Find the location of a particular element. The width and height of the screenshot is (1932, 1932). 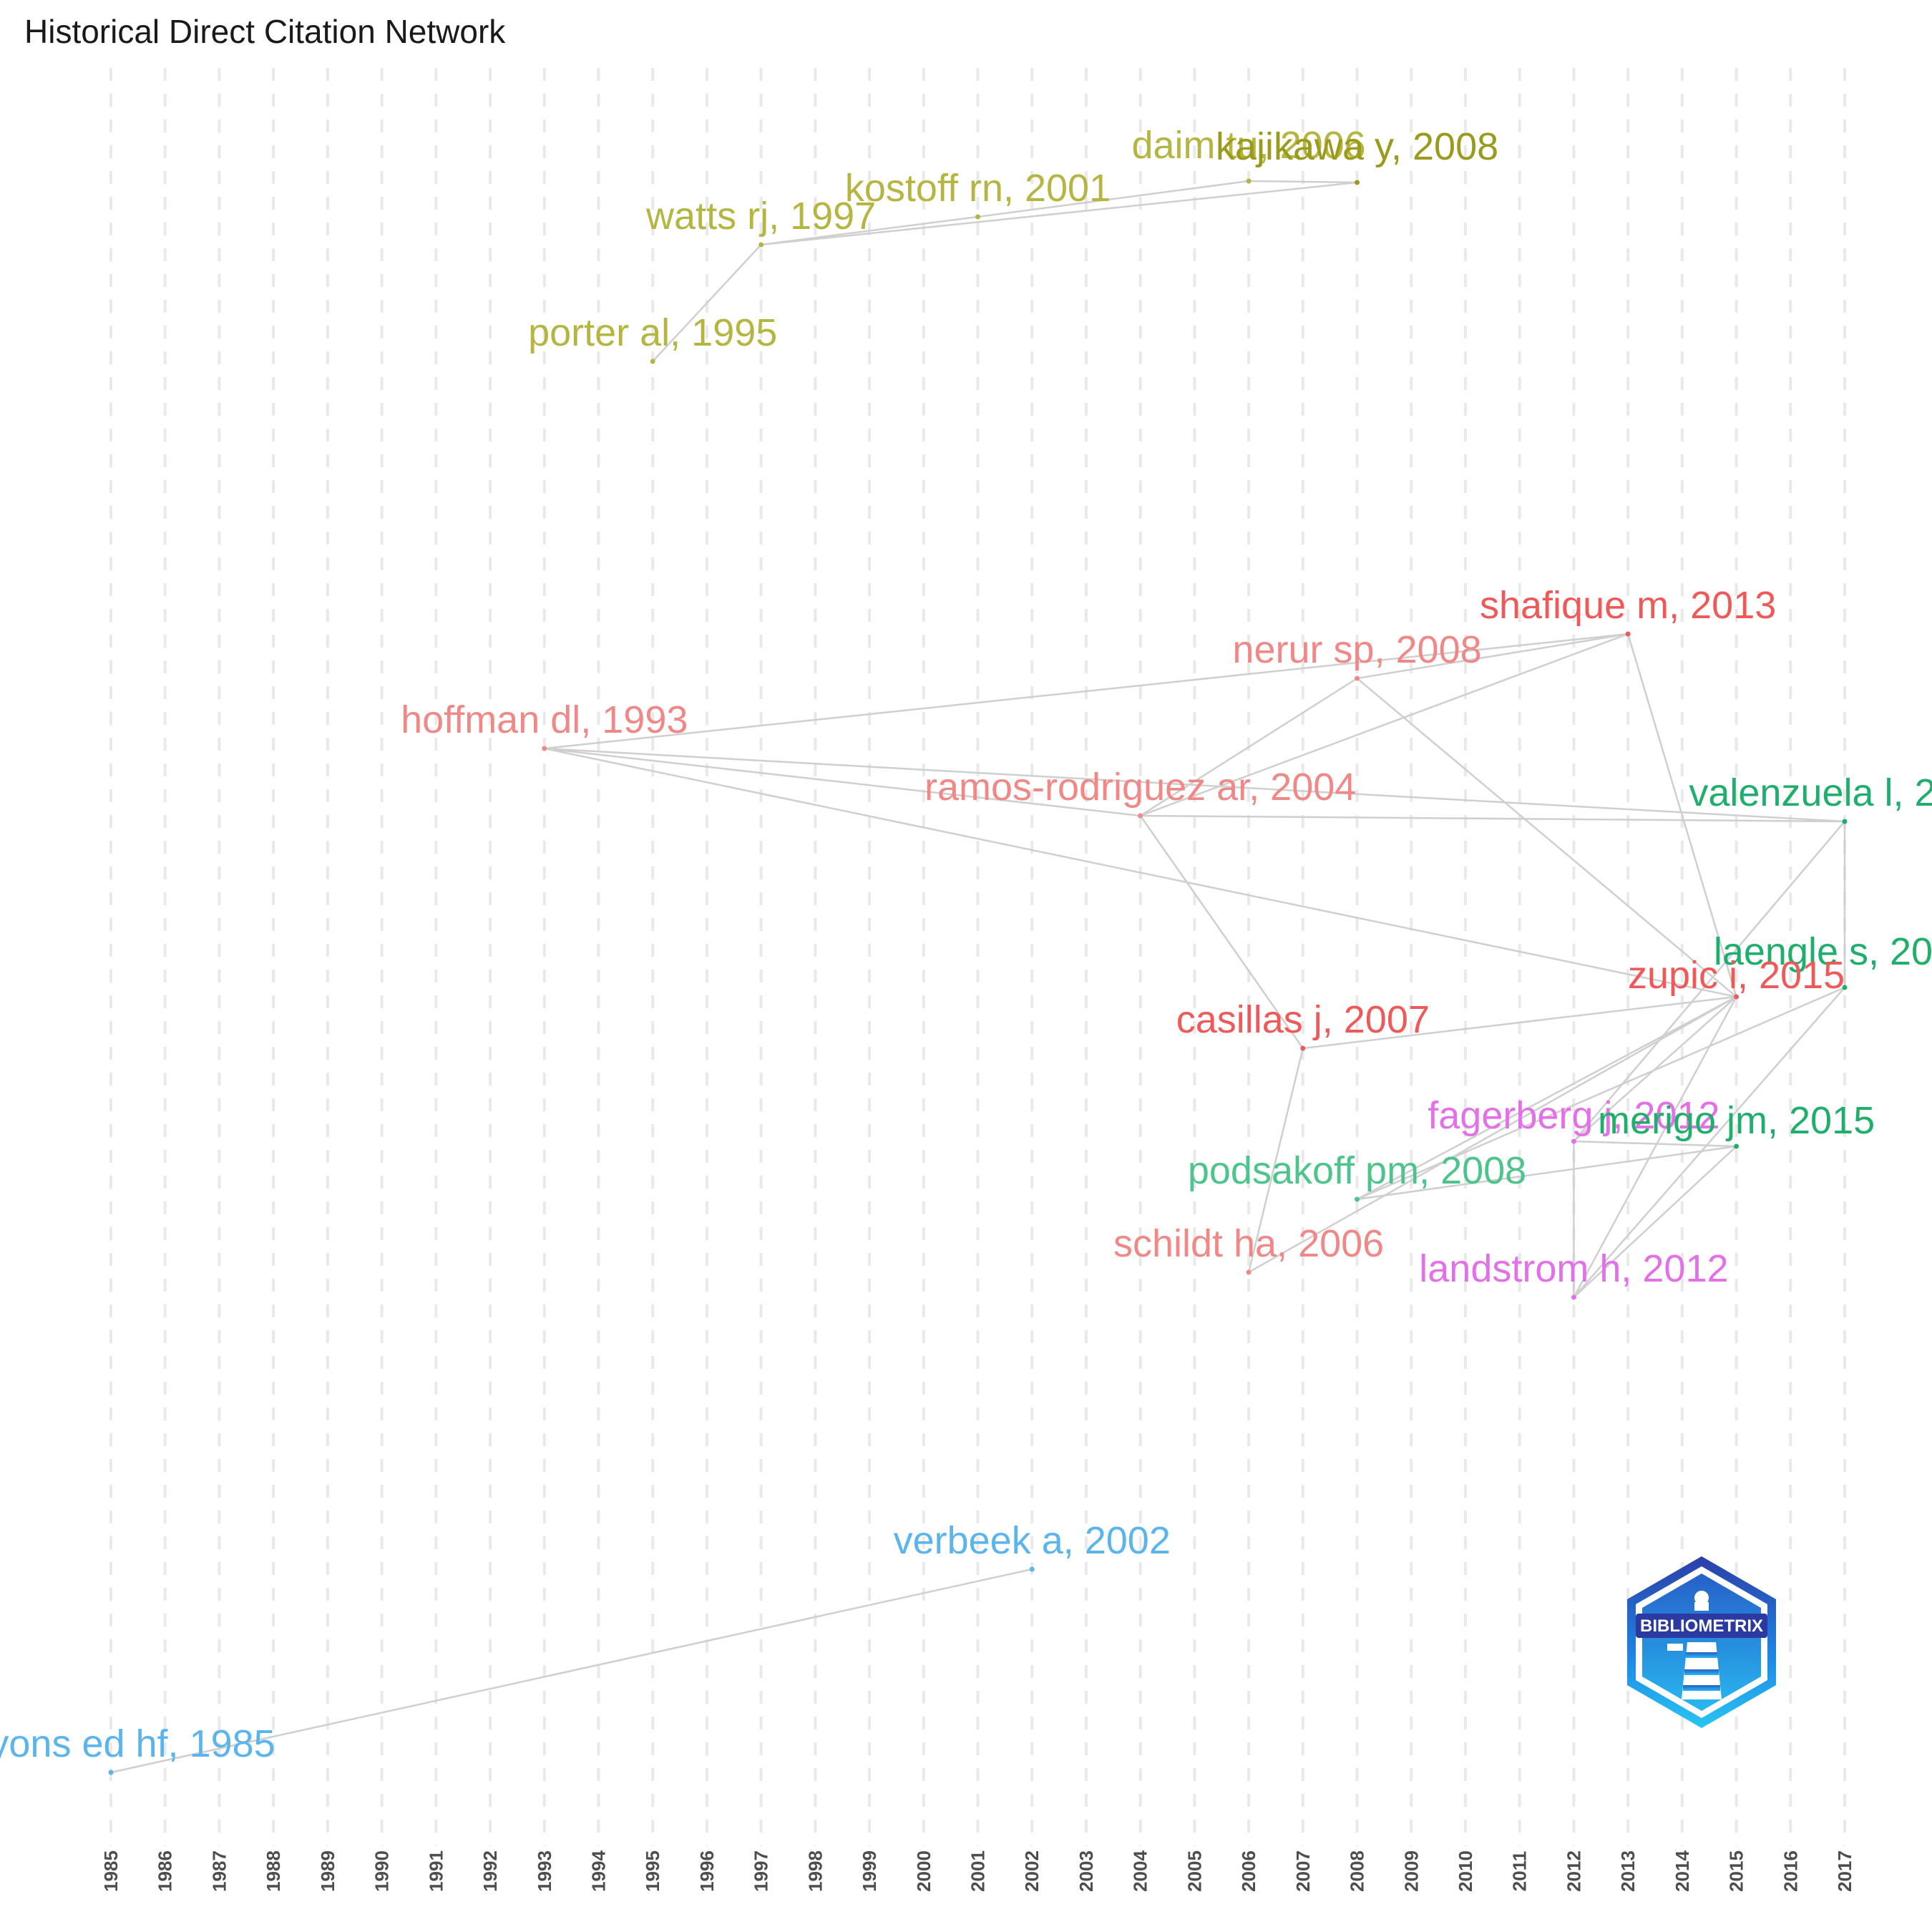

year-tick-label: 1986 is located at coordinates (165, 1871).